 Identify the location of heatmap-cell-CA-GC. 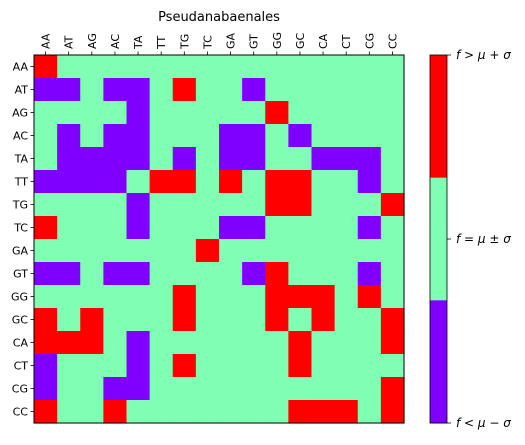
(300, 343).